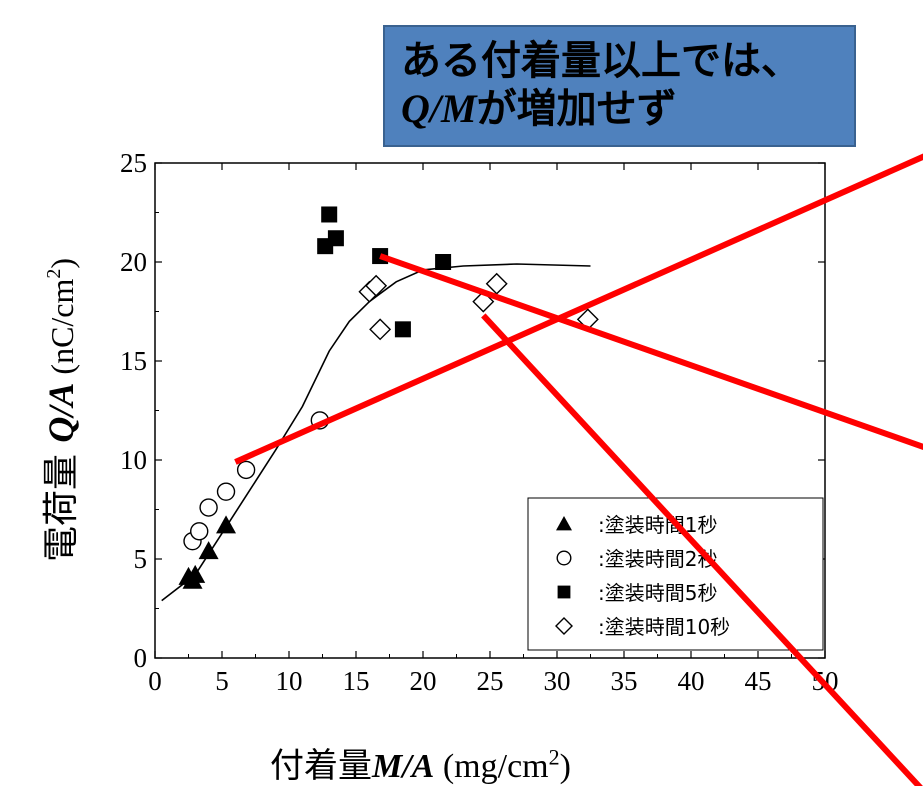  What do you see at coordinates (491, 766) in the screenshot?
I see `x-label-unit: (mg/cm` at bounding box center [491, 766].